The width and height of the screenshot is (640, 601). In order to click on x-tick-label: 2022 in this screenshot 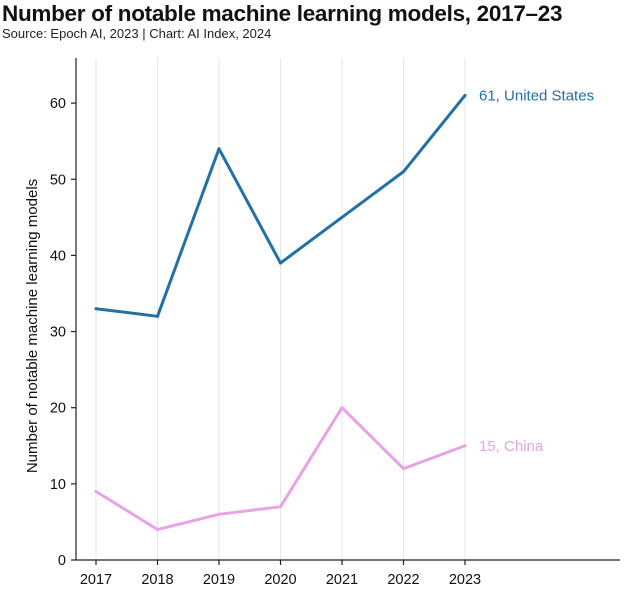, I will do `click(403, 580)`.